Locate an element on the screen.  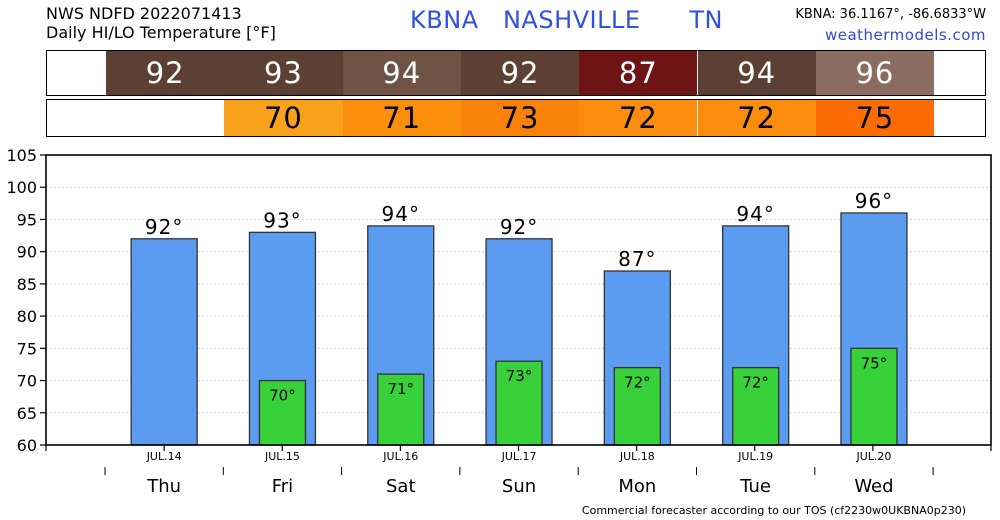
high-temp-label: 87° is located at coordinates (637, 259).